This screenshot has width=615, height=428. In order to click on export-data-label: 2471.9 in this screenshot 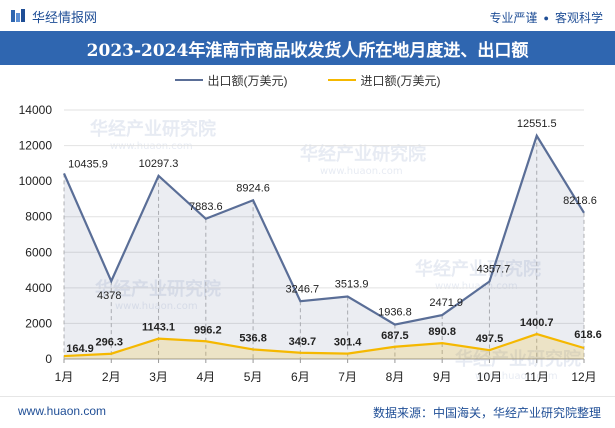, I will do `click(446, 303)`.